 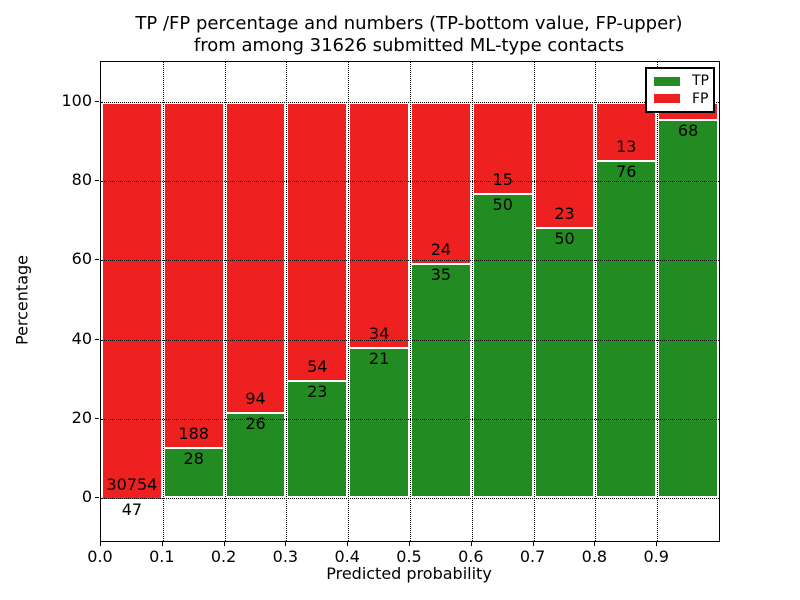 I want to click on x-tick-label: 0.0, so click(x=100, y=556).